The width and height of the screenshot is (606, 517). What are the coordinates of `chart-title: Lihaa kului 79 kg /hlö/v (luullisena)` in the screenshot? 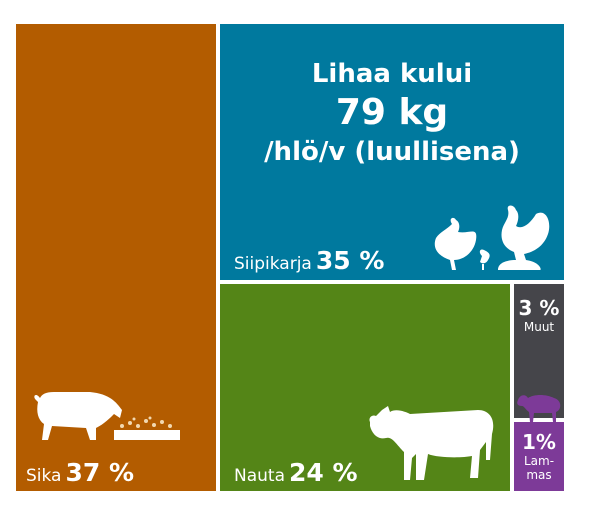 It's located at (392, 113).